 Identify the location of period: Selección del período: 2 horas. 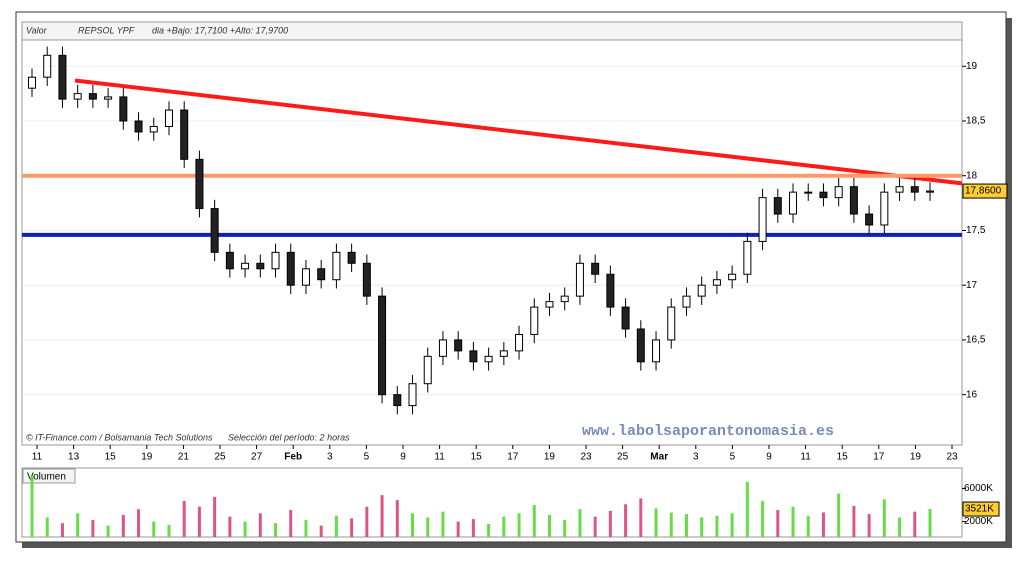
(289, 437).